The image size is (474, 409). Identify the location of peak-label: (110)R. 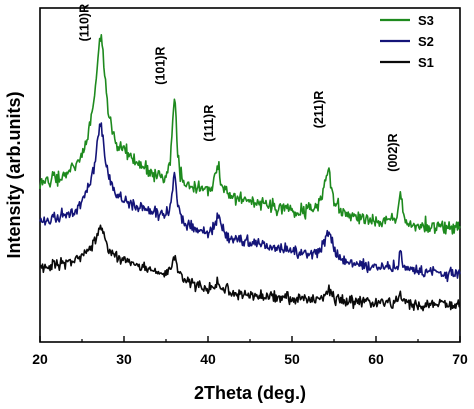
(85, 23).